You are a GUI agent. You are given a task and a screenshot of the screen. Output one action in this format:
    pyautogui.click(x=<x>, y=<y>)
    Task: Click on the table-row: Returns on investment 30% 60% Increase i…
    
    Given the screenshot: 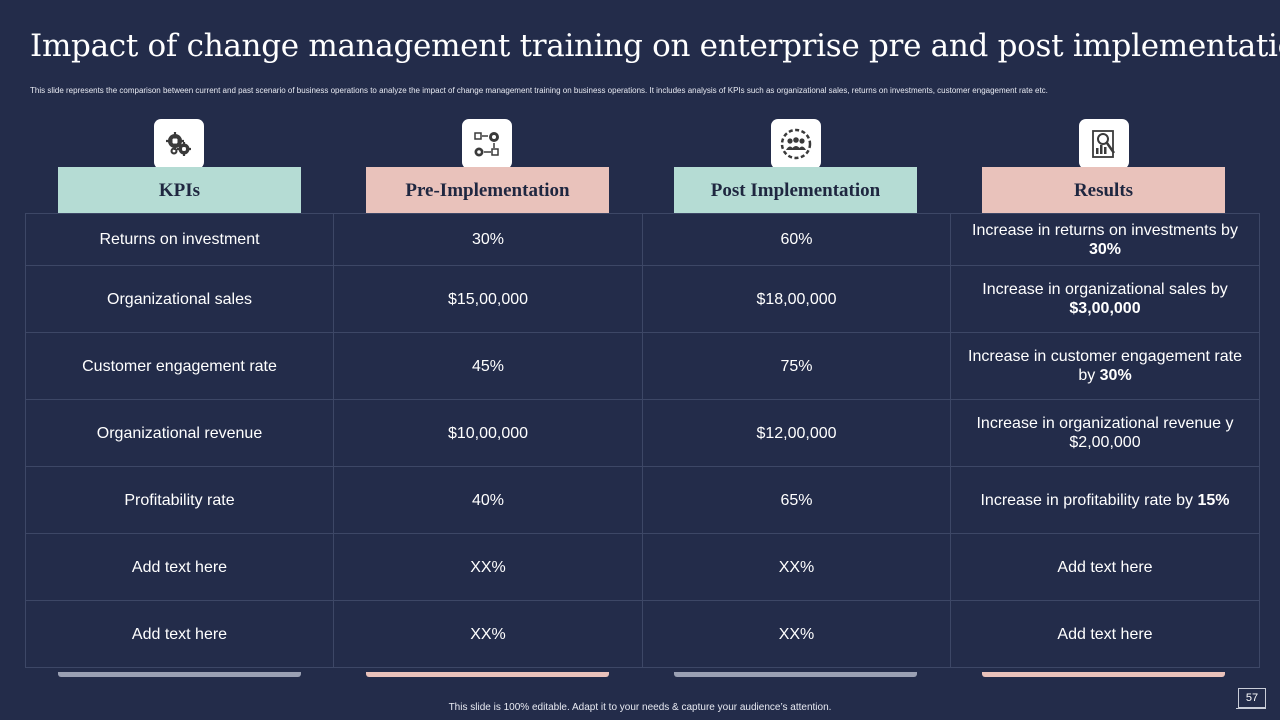 What is the action you would take?
    pyautogui.click(x=642, y=239)
    